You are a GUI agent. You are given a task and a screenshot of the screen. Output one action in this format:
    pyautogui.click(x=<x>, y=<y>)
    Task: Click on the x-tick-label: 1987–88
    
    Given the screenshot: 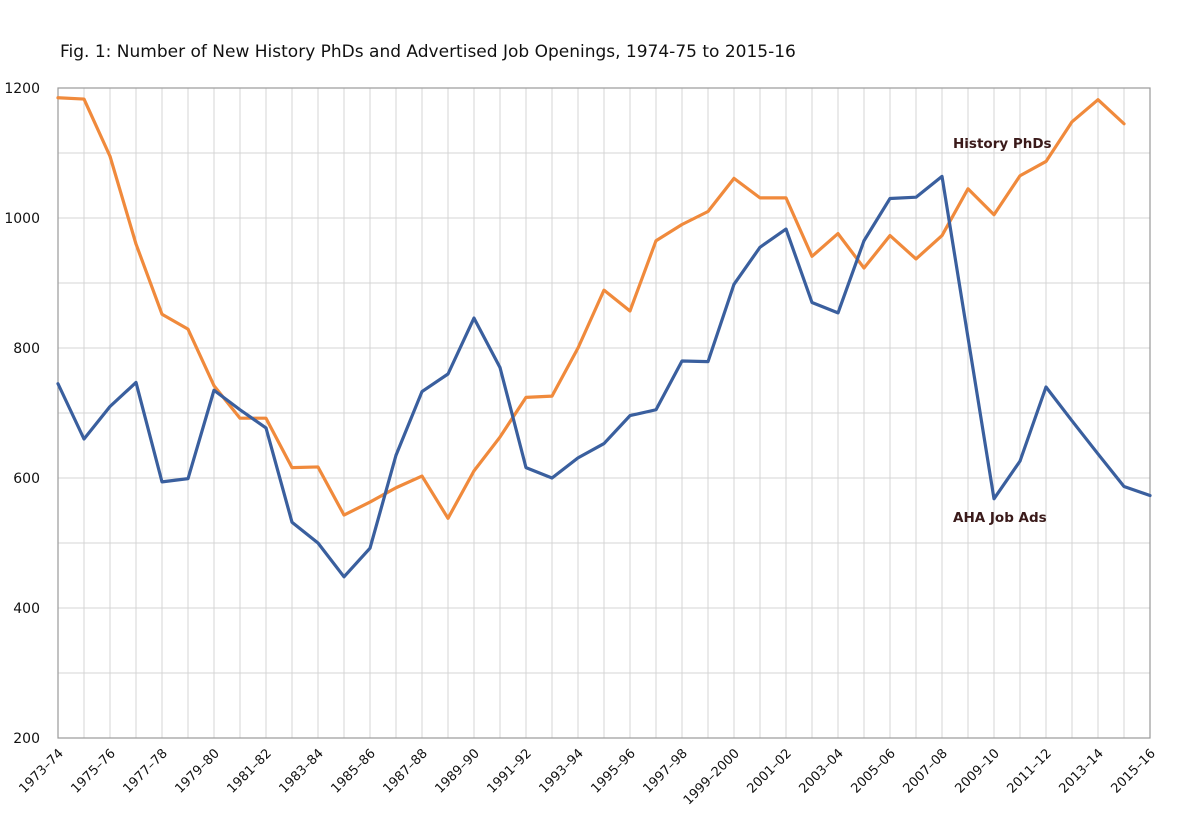 What is the action you would take?
    pyautogui.click(x=406, y=771)
    